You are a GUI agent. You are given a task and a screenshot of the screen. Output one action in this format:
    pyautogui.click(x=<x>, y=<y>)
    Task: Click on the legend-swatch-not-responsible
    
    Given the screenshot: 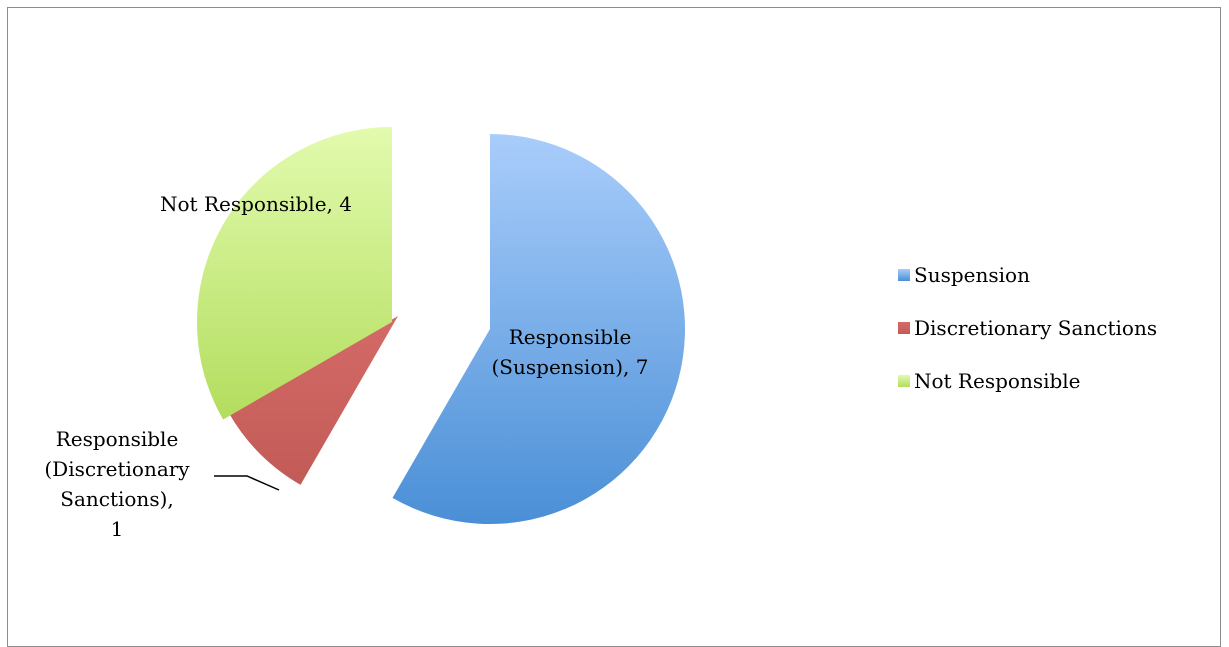 What is the action you would take?
    pyautogui.click(x=904, y=381)
    